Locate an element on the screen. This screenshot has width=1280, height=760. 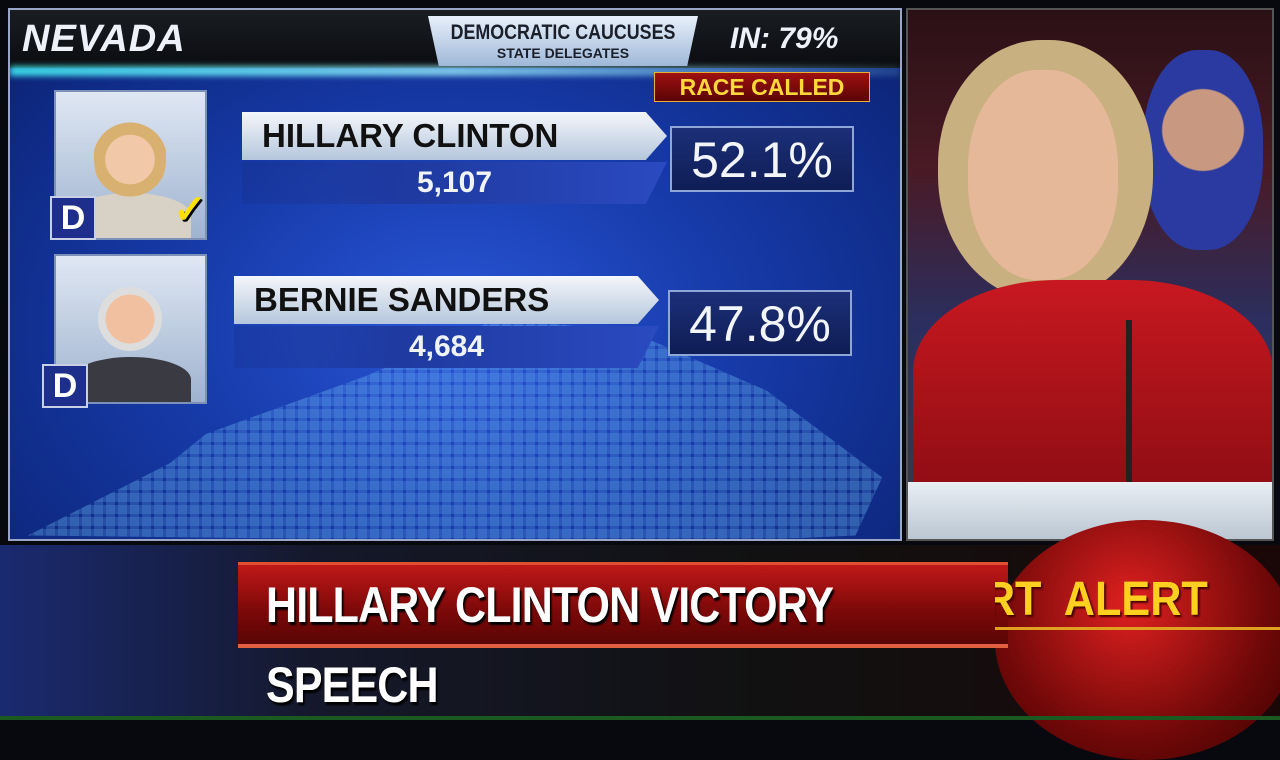
candidate-votes: 5,107 is located at coordinates (454, 183).